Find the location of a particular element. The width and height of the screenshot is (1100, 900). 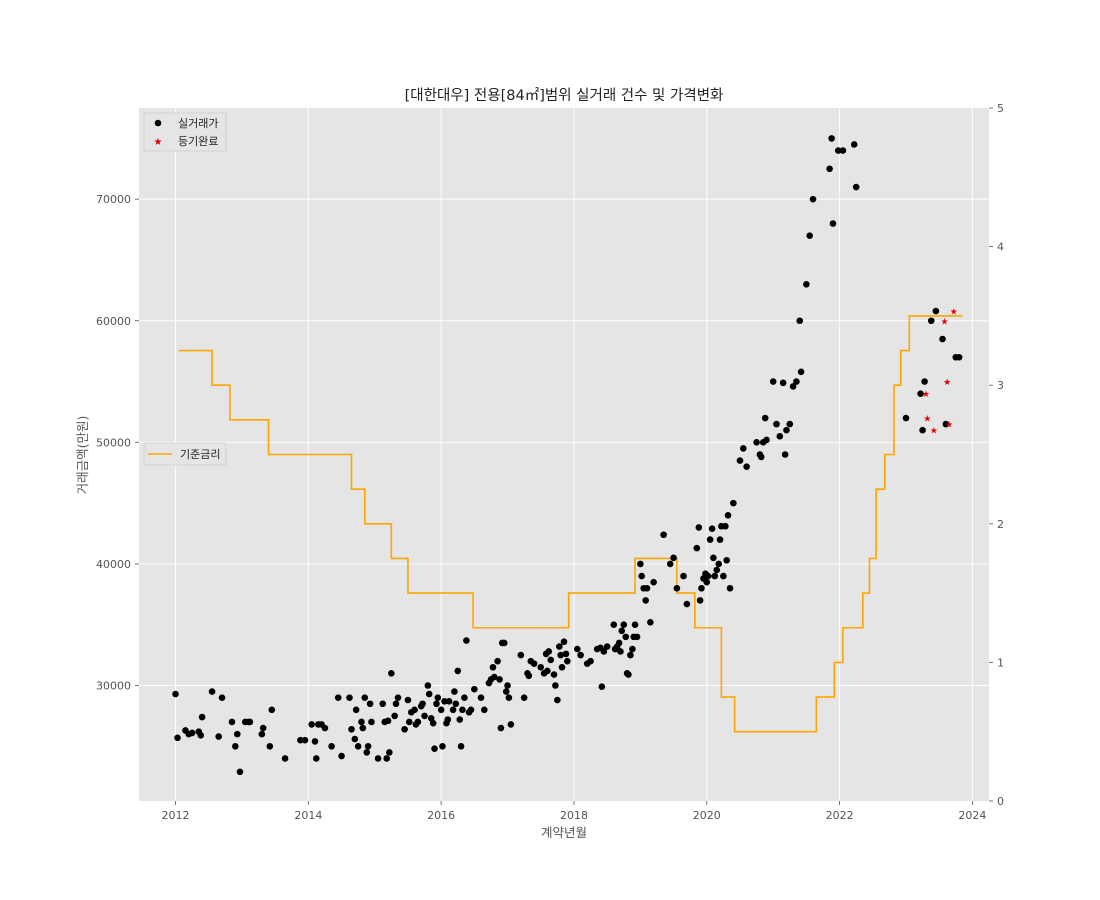

legend-registered-marker: ★ is located at coordinates (158, 142).